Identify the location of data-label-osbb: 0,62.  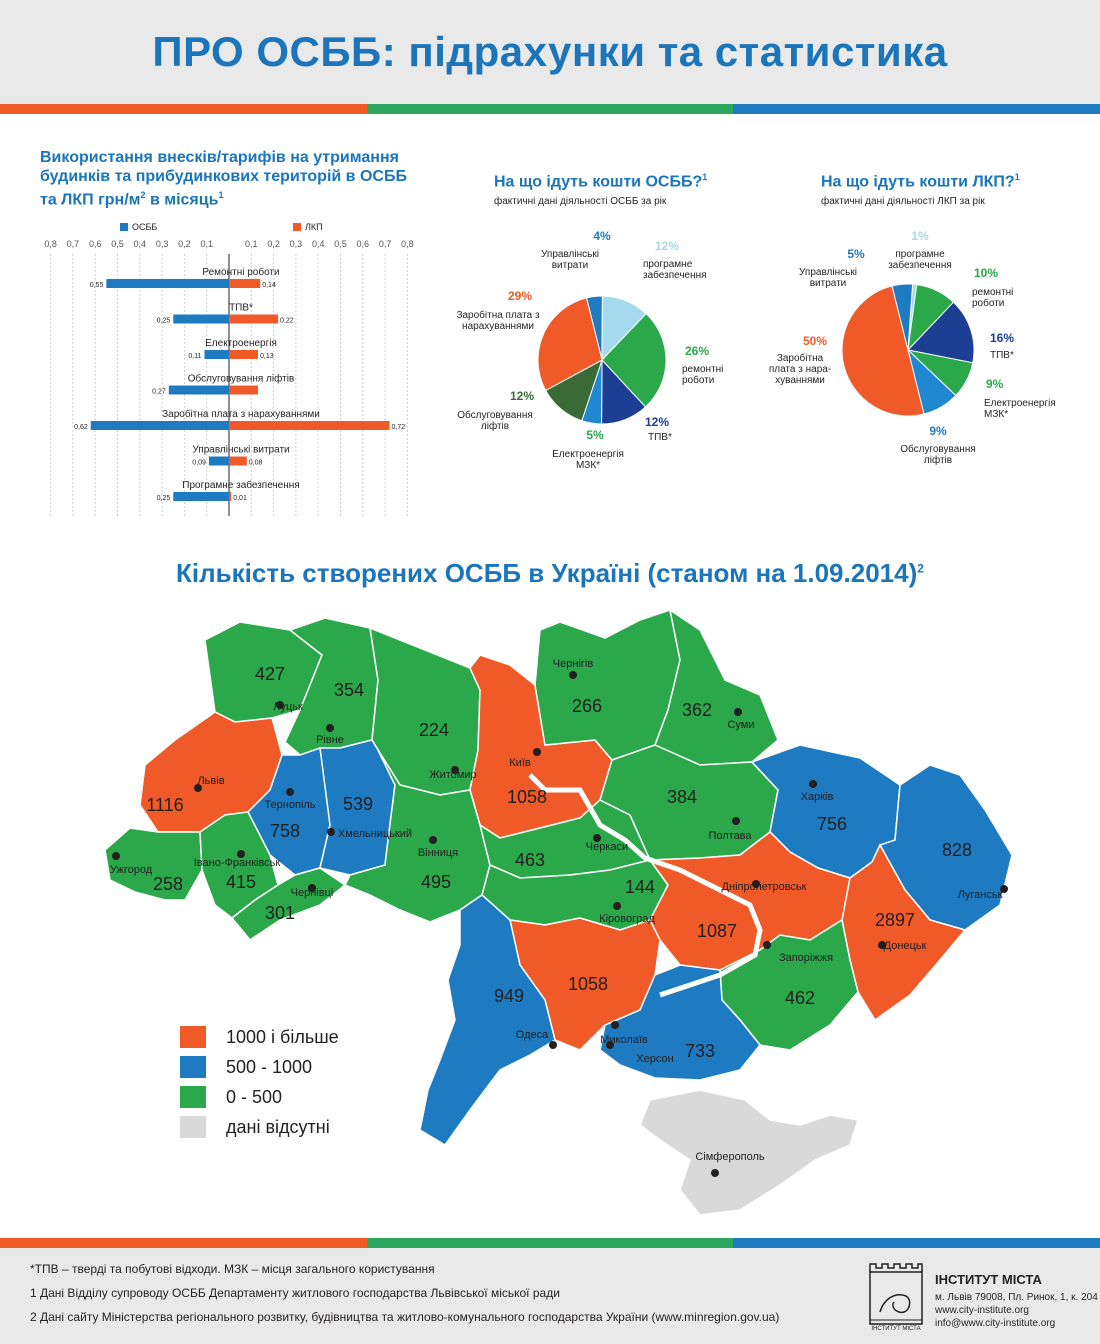
(81, 427).